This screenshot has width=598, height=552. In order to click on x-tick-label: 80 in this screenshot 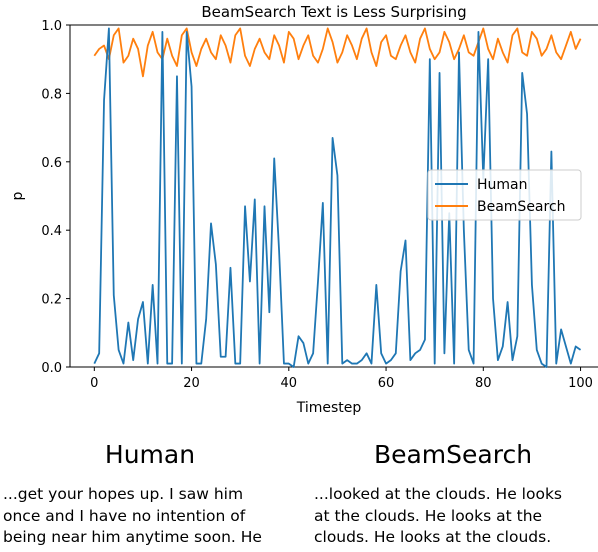, I will do `click(483, 383)`.